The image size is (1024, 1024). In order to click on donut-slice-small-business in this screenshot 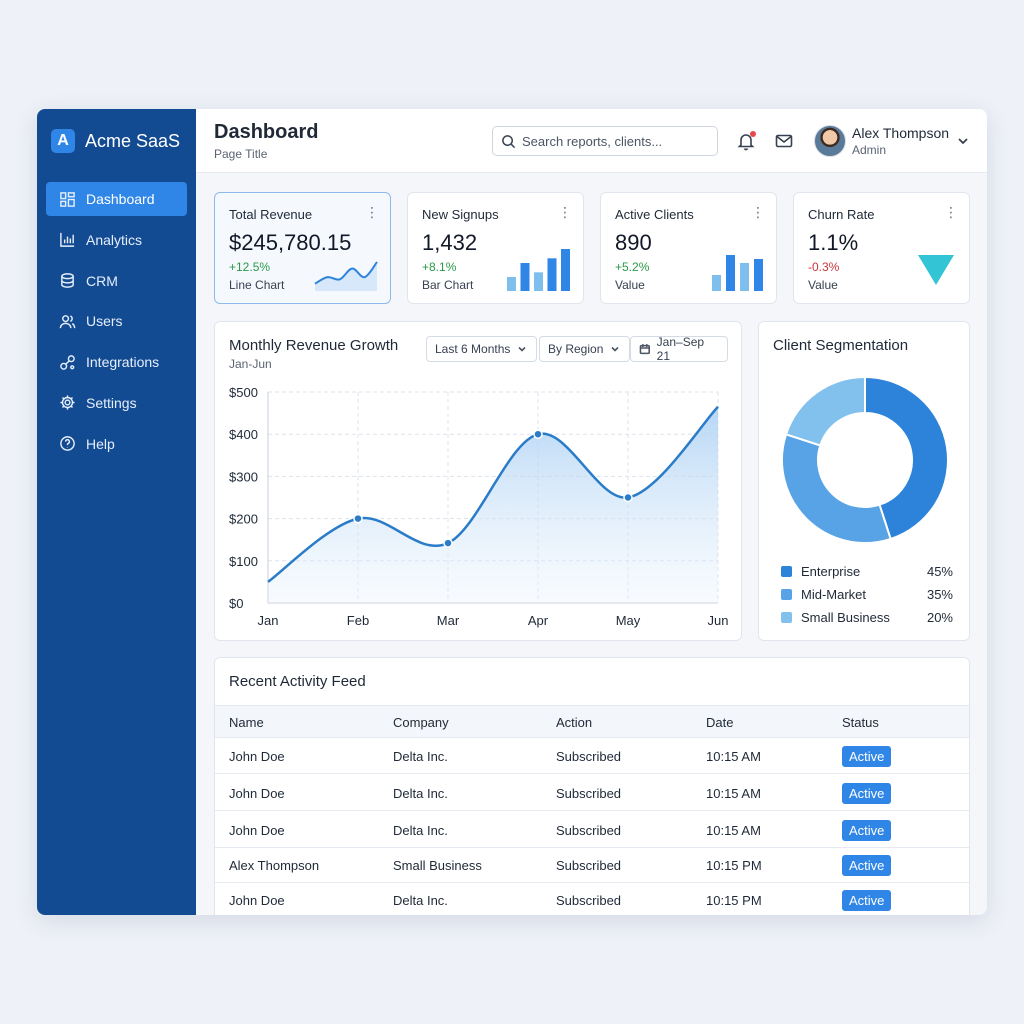, I will do `click(825, 411)`.